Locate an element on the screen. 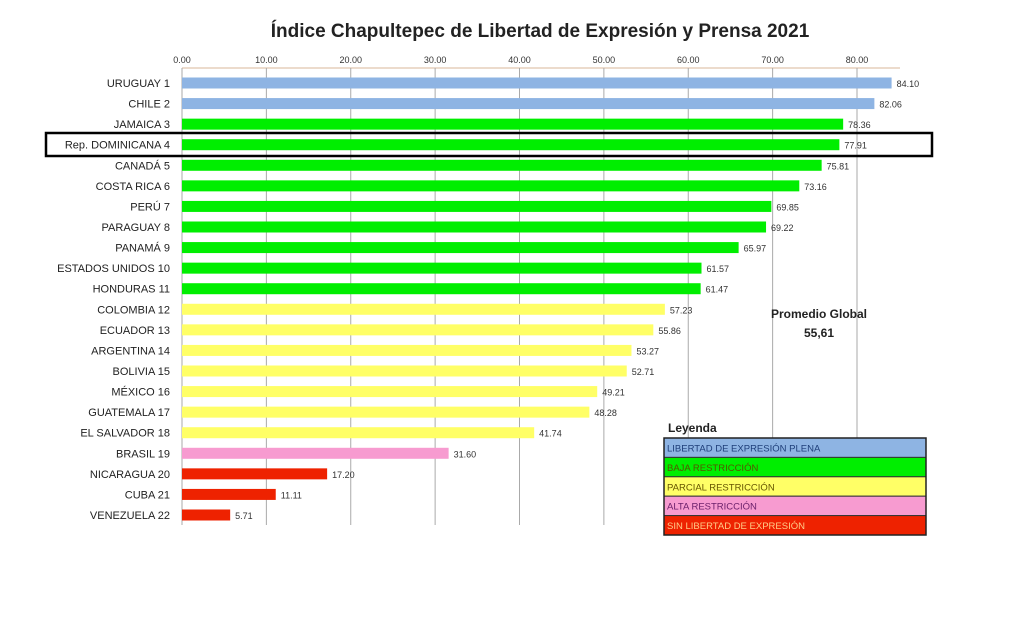 Image resolution: width=1024 pixels, height=640 pixels. category-label: VENEZUELA 22 is located at coordinates (130, 516).